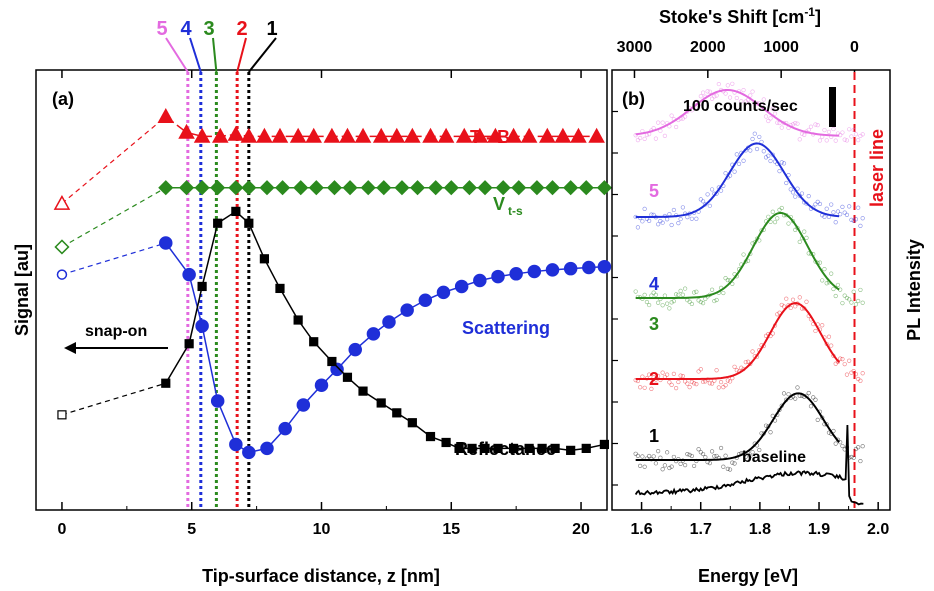 The height and width of the screenshot is (591, 934). I want to click on top-tick-label-1000: 1000, so click(781, 47).